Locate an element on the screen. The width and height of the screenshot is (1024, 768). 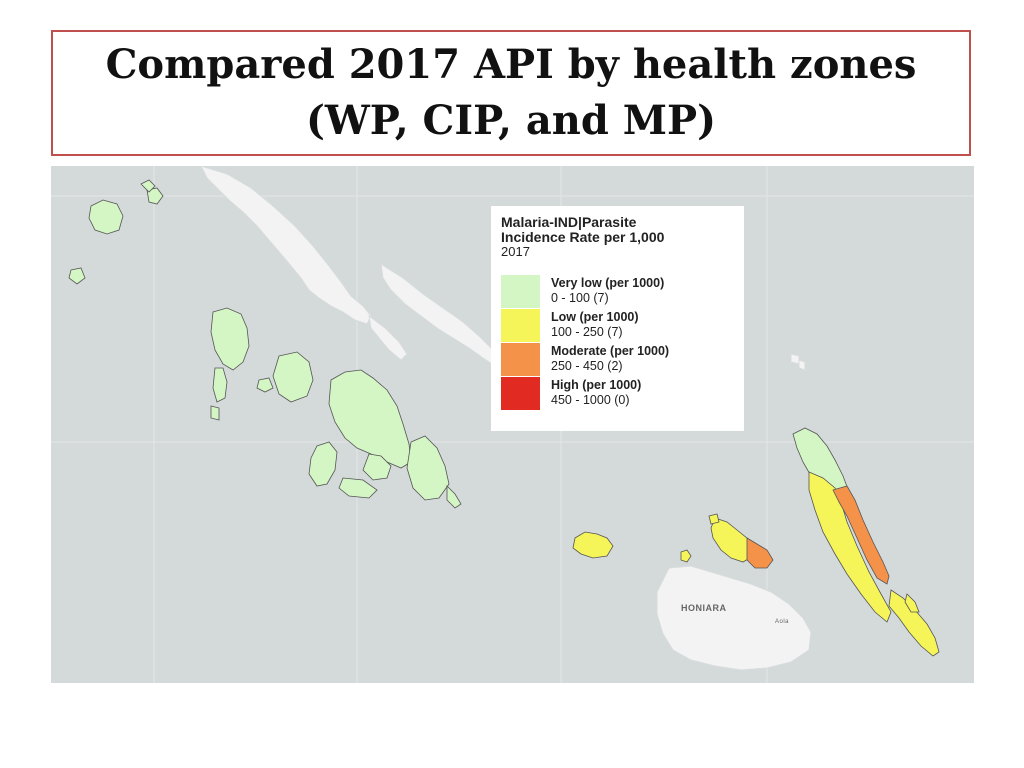
zone-maramasike is located at coordinates (912, 603).